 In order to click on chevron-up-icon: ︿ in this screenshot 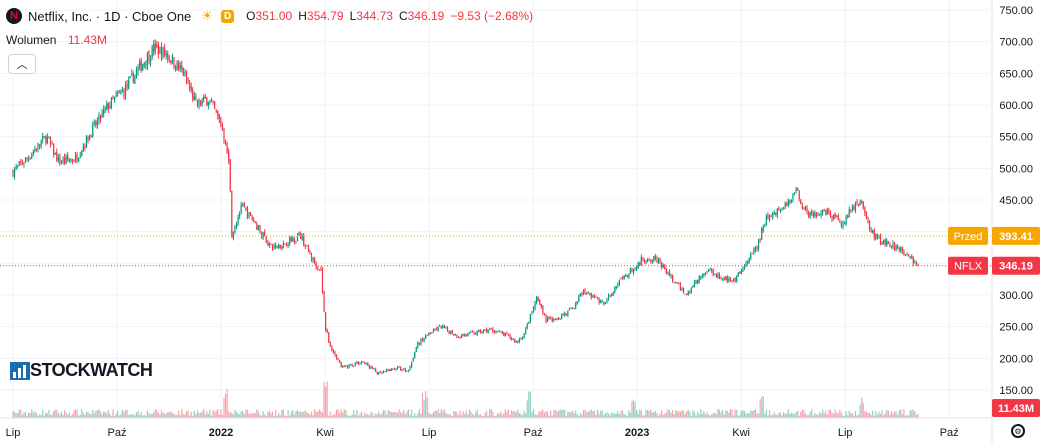, I will do `click(22, 65)`.